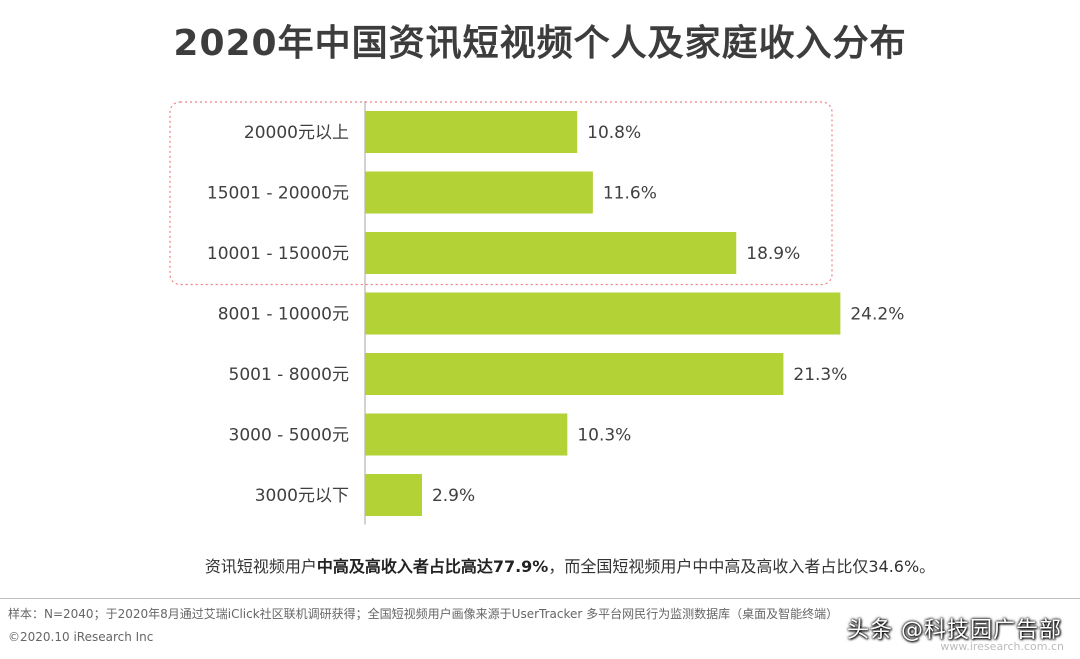 This screenshot has height=659, width=1080. What do you see at coordinates (81, 637) in the screenshot?
I see `copyright: ©2020.10 iResearch Inc` at bounding box center [81, 637].